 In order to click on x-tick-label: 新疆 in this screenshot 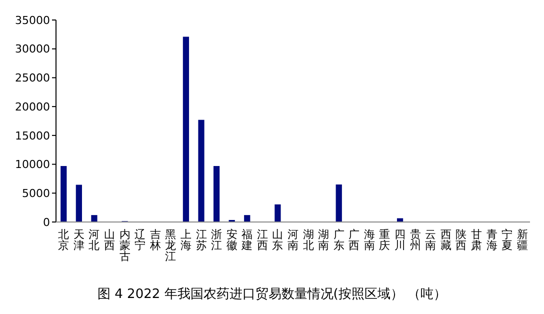, I will do `click(522, 240)`.